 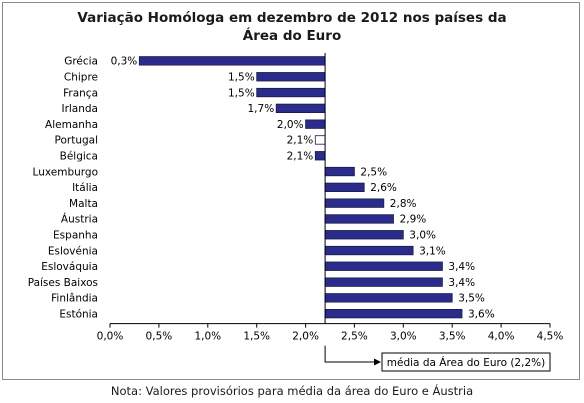 What do you see at coordinates (461, 283) in the screenshot?
I see `value-label-14: 3,4%` at bounding box center [461, 283].